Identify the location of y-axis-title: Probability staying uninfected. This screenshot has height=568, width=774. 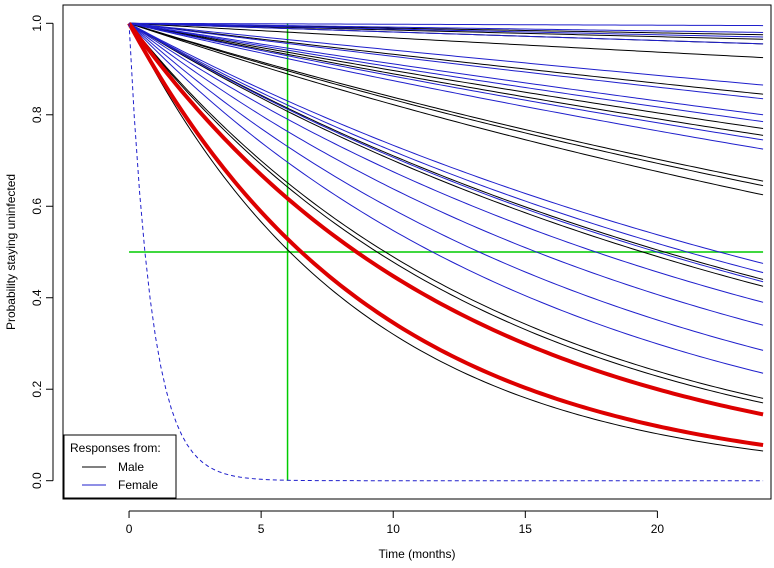
(11, 252).